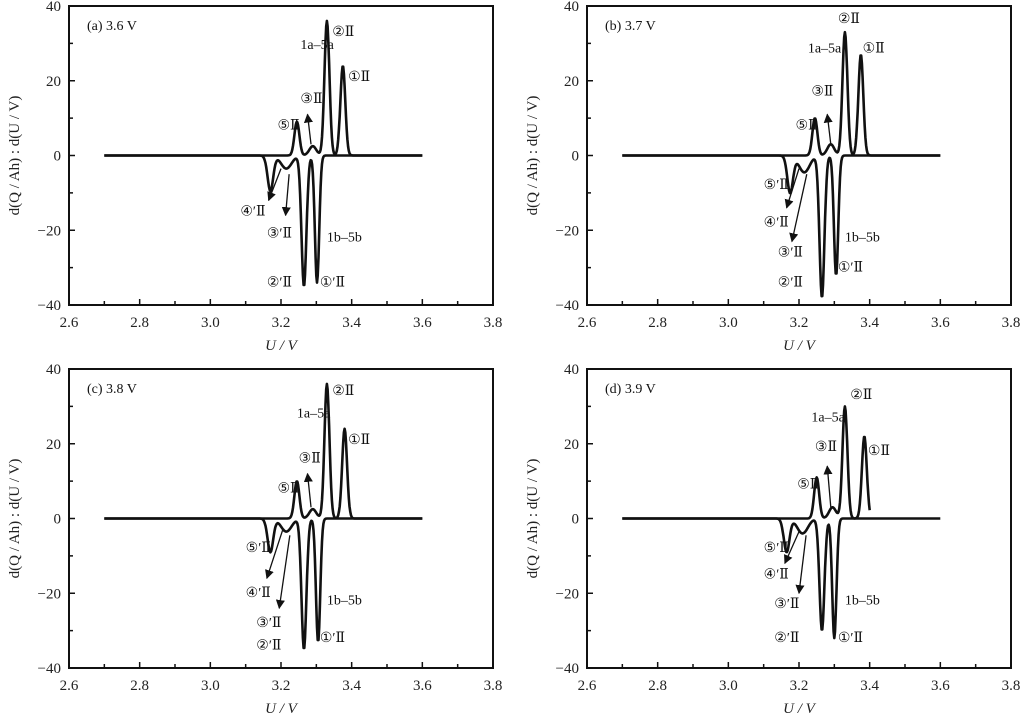  I want to click on peak-annotation: ⑤′Ⅱ, so click(258, 548).